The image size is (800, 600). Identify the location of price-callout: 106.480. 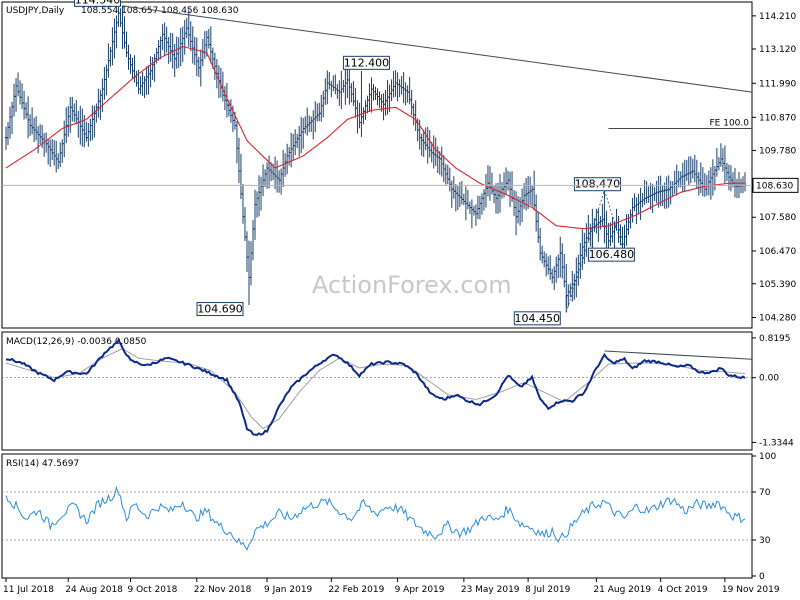
(611, 254).